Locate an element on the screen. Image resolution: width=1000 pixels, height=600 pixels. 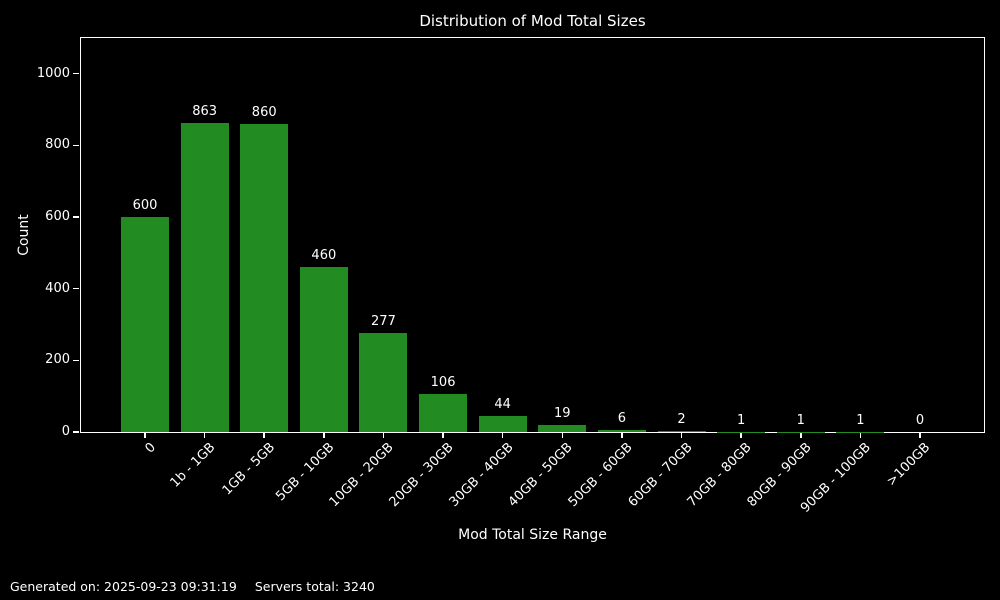
x-tick-label-text: 1b - 1GB is located at coordinates (193, 465).